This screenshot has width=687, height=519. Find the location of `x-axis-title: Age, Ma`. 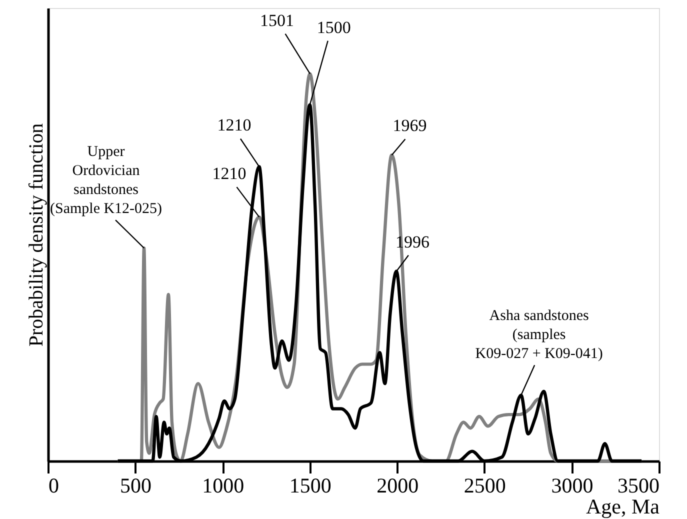

x-axis-title: Age, Ma is located at coordinates (623, 506).